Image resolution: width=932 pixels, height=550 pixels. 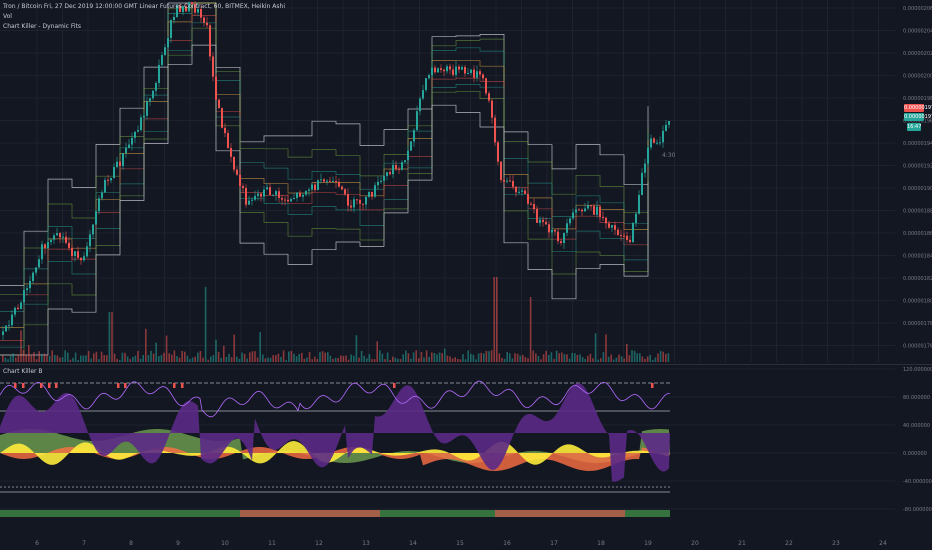 I want to click on time-axis: 6 7 8 9 10 11 12 13 14 15 16 17 18 19 20 21 22 23 24, so click(x=461, y=543).